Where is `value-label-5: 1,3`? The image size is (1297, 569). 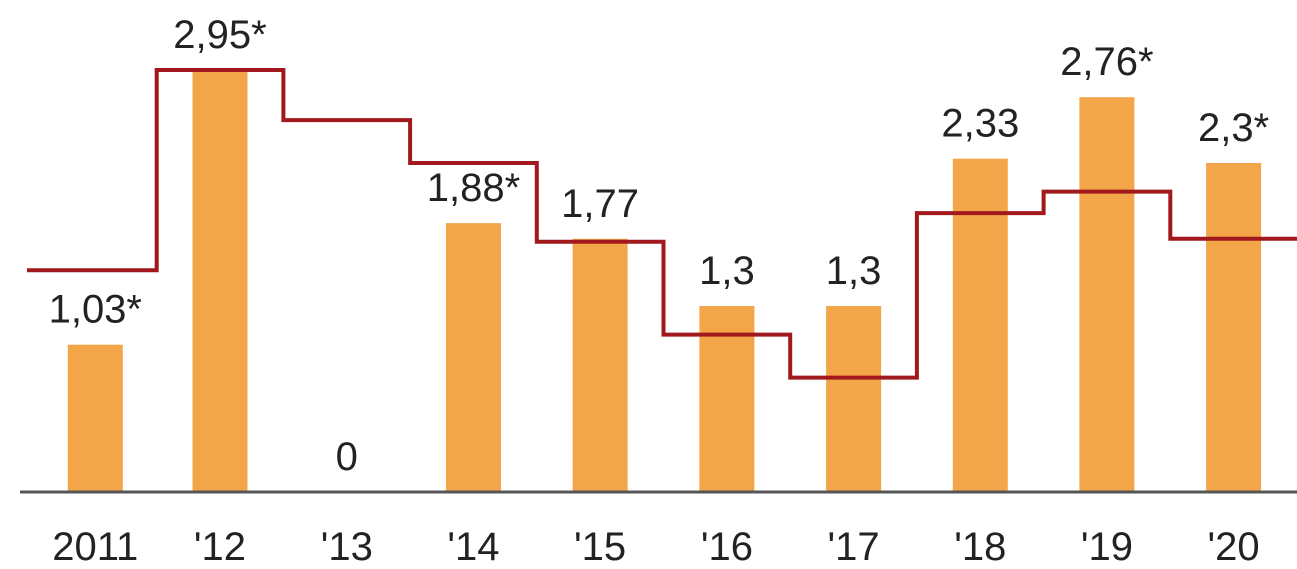
value-label-5: 1,3 is located at coordinates (727, 271).